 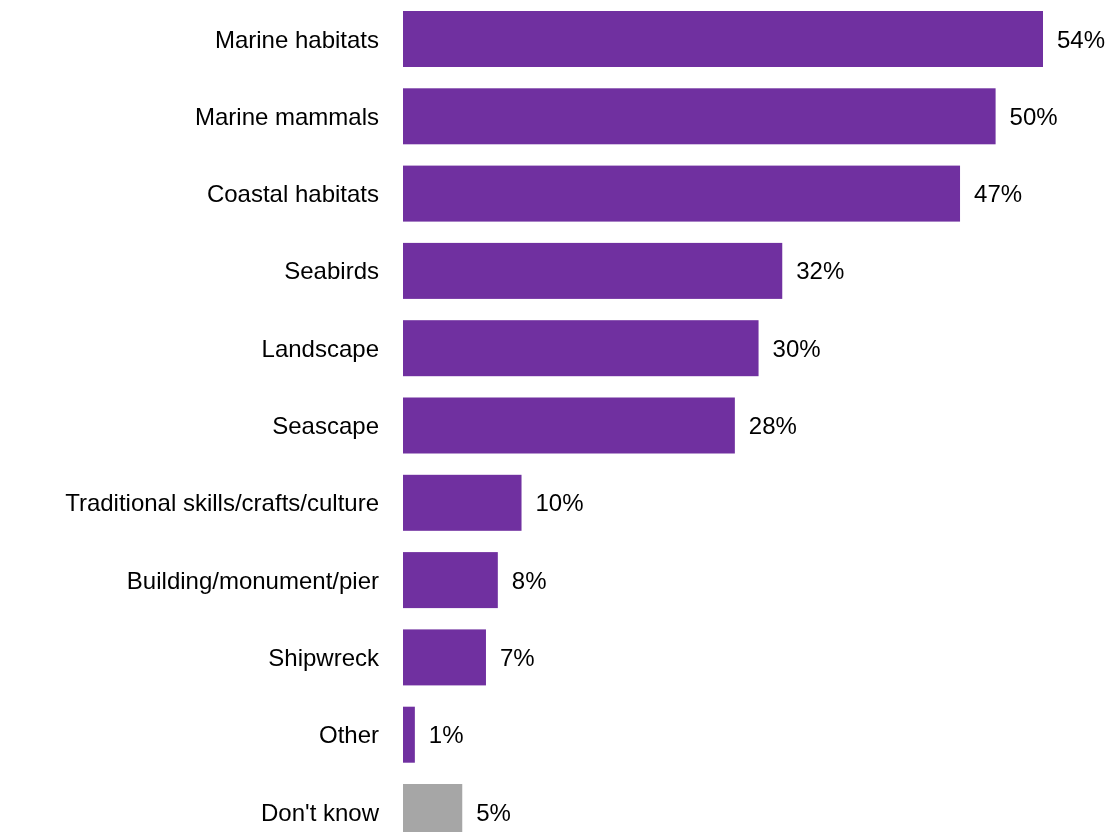 I want to click on y-tick-label: Marine habitats, so click(x=296, y=39).